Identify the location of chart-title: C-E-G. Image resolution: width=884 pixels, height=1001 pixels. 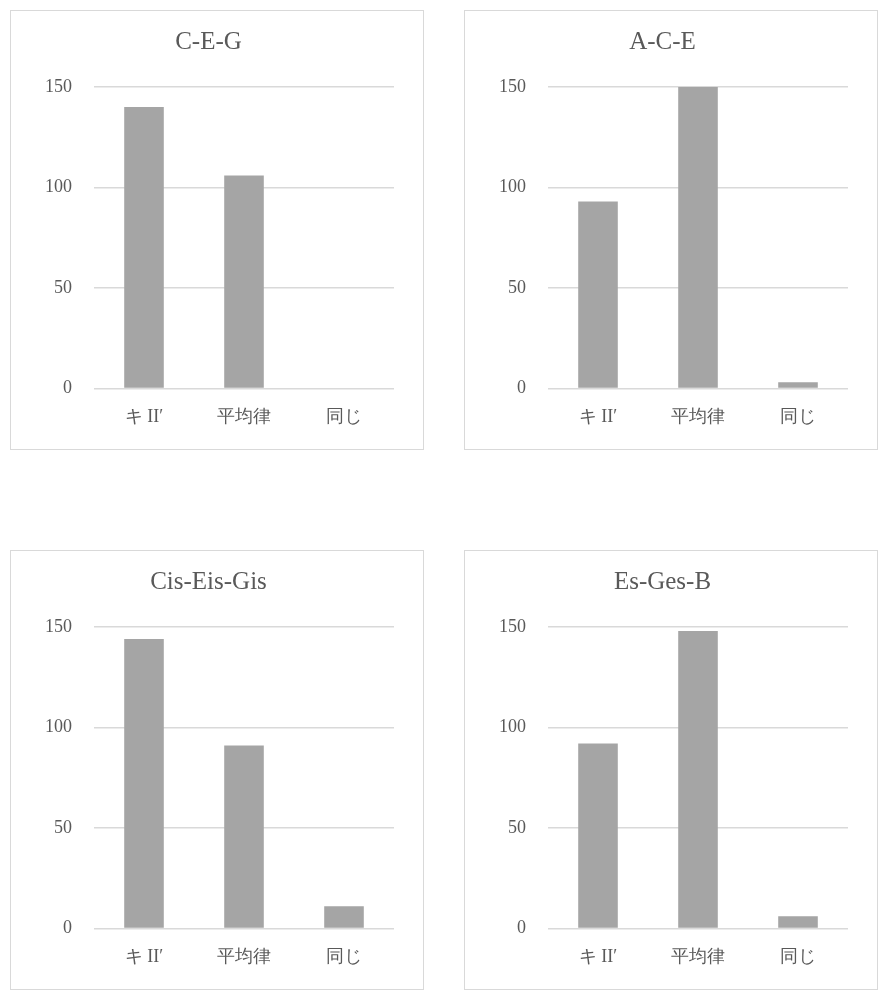
(208, 40).